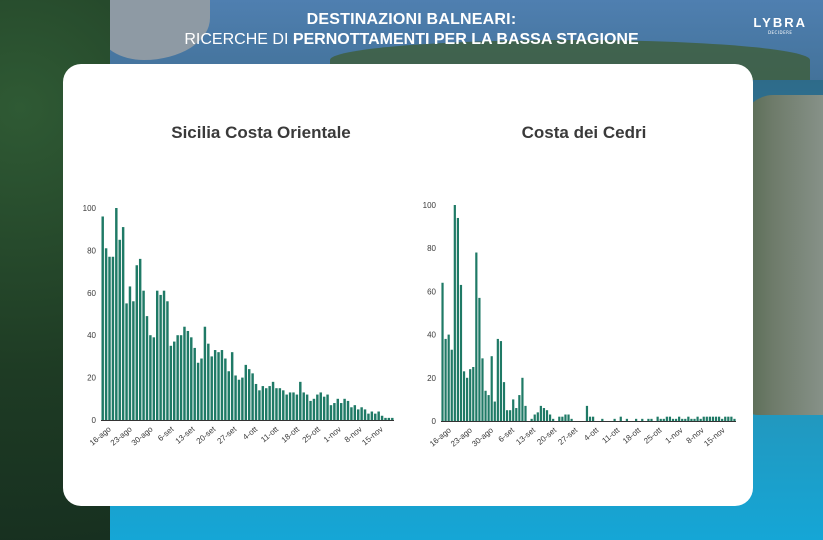 This screenshot has width=823, height=540. What do you see at coordinates (567, 436) in the screenshot?
I see `chart-2-xtick-label: 27-set` at bounding box center [567, 436].